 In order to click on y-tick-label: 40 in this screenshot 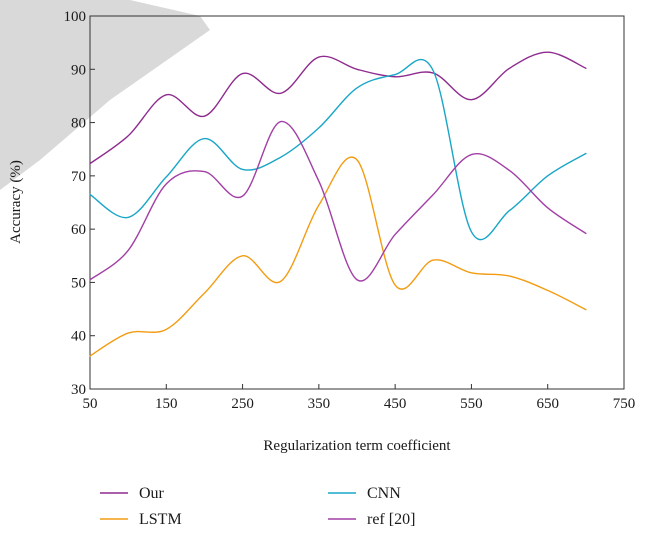, I will do `click(78, 337)`.